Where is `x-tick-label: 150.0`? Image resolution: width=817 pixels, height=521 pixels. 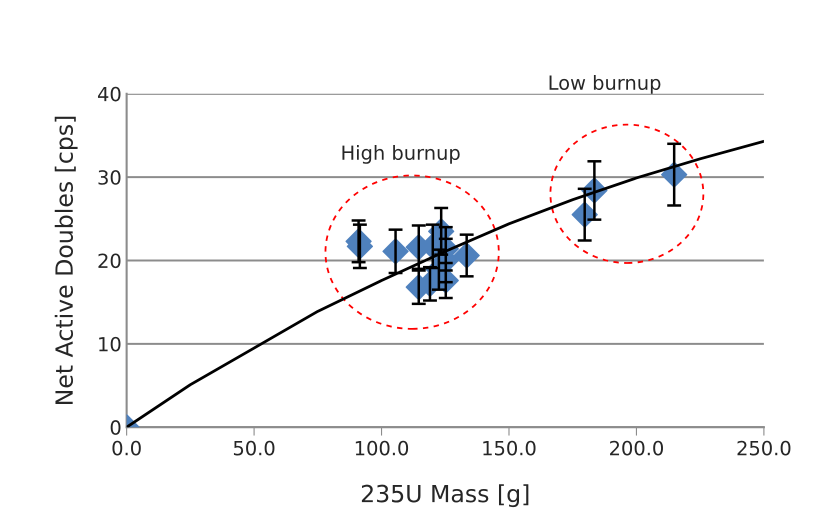 x-tick-label: 150.0 is located at coordinates (509, 448).